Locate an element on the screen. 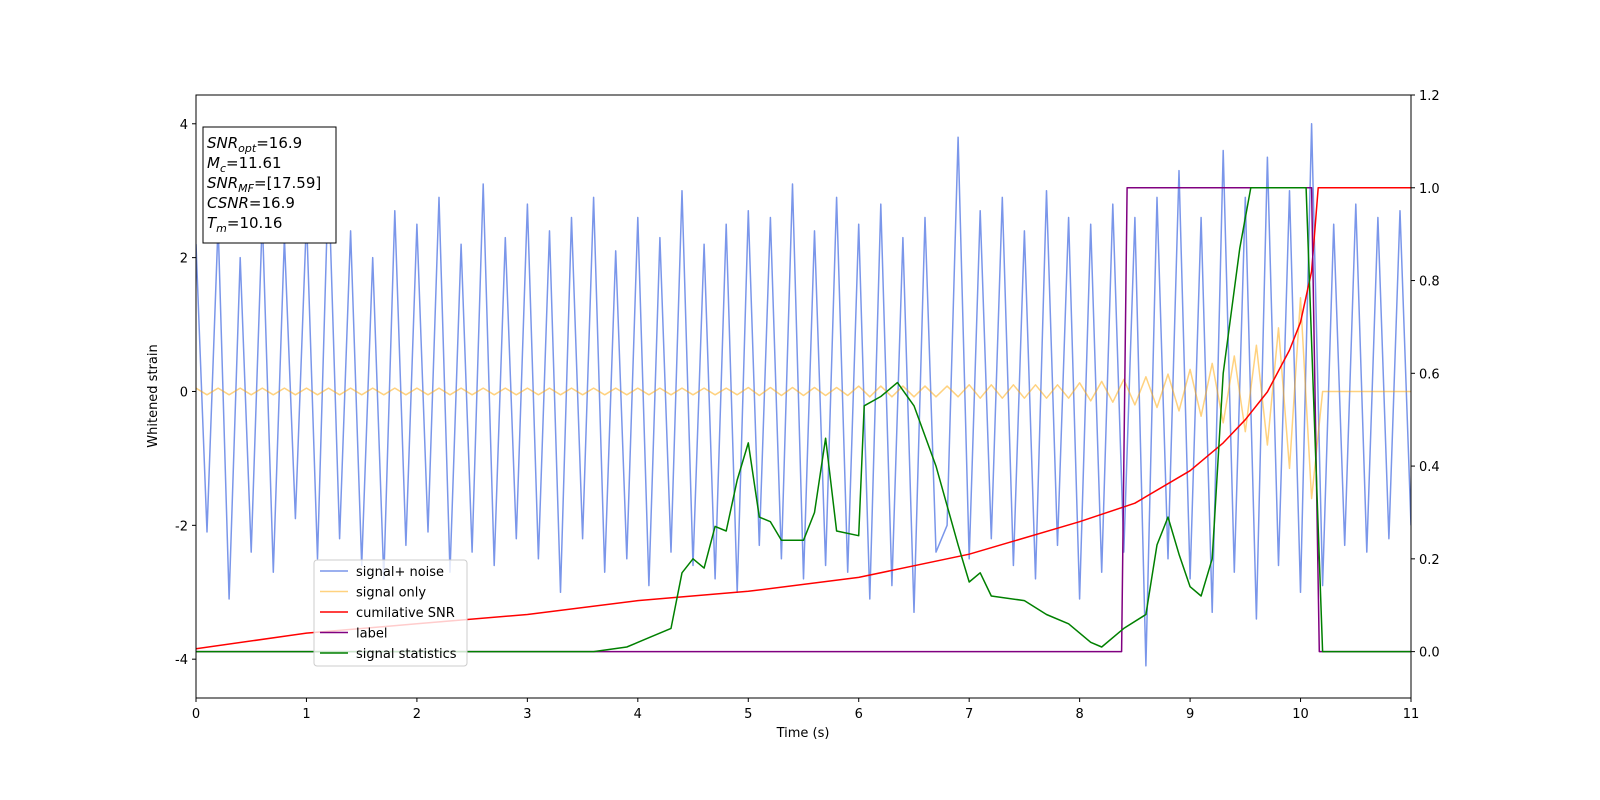 This screenshot has height=800, width=1600. y2-tick-label: 0.4 is located at coordinates (1429, 467).